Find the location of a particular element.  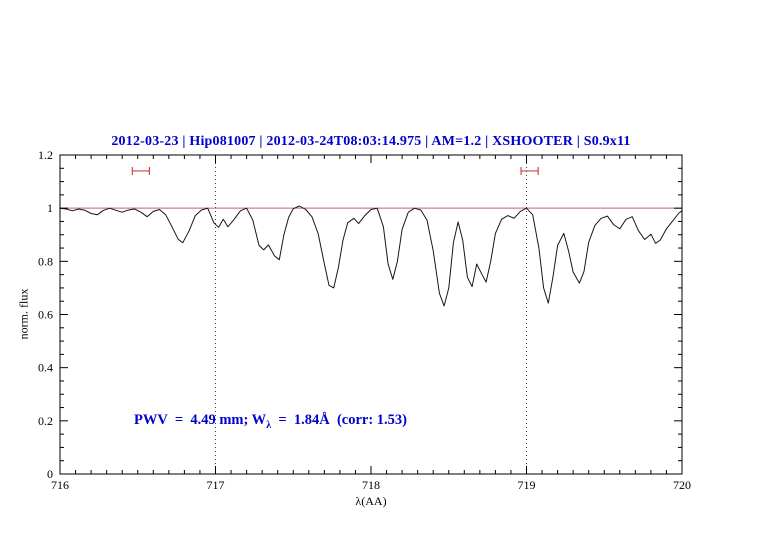

annotation-lambda-subscript: λ is located at coordinates (269, 425).